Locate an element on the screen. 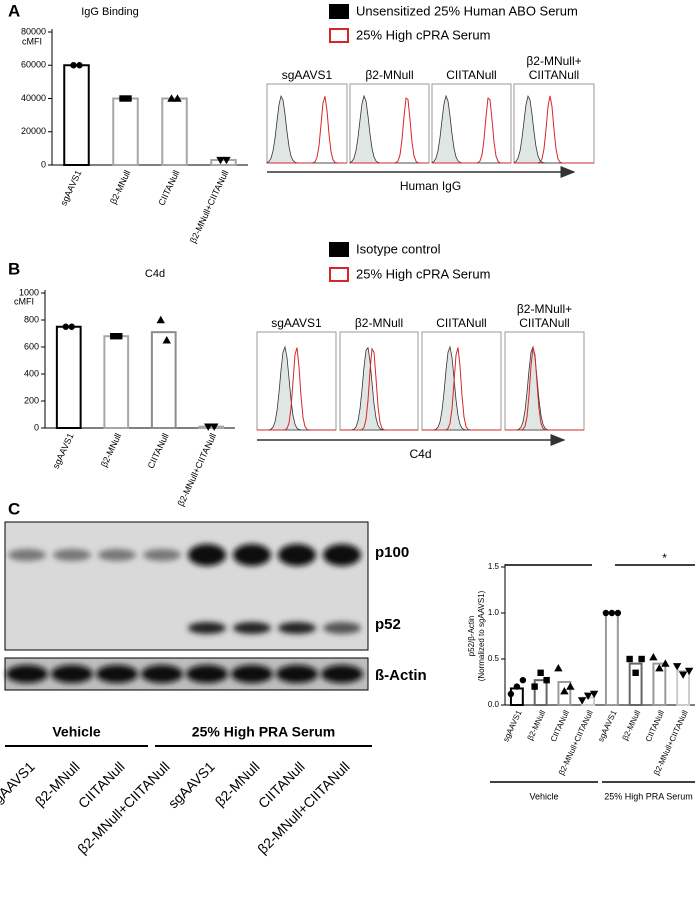 Image resolution: width=700 pixels, height=904 pixels. legend-label: Unsensitized 25% Human ABO Serum is located at coordinates (467, 10).